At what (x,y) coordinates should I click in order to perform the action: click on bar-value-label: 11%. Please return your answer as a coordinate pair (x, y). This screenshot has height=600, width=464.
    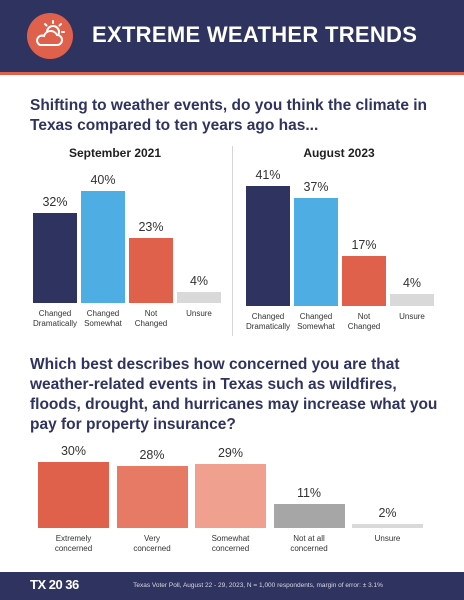
    Looking at the image, I should click on (309, 492).